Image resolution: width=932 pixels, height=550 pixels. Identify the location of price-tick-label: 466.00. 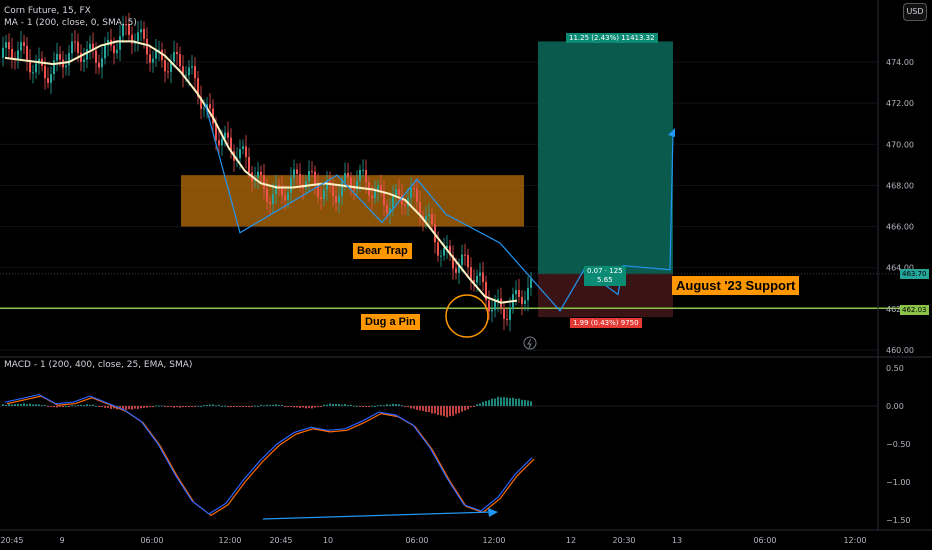
(900, 227).